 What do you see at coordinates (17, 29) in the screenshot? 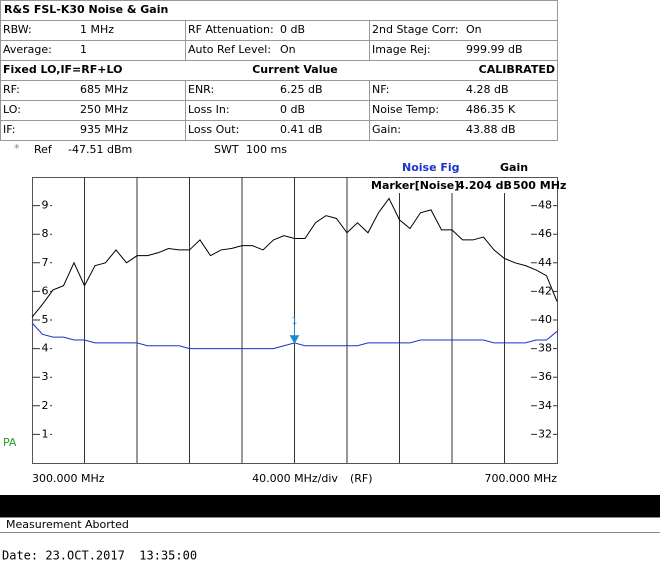
I see `table-cell: RBW:` at bounding box center [17, 29].